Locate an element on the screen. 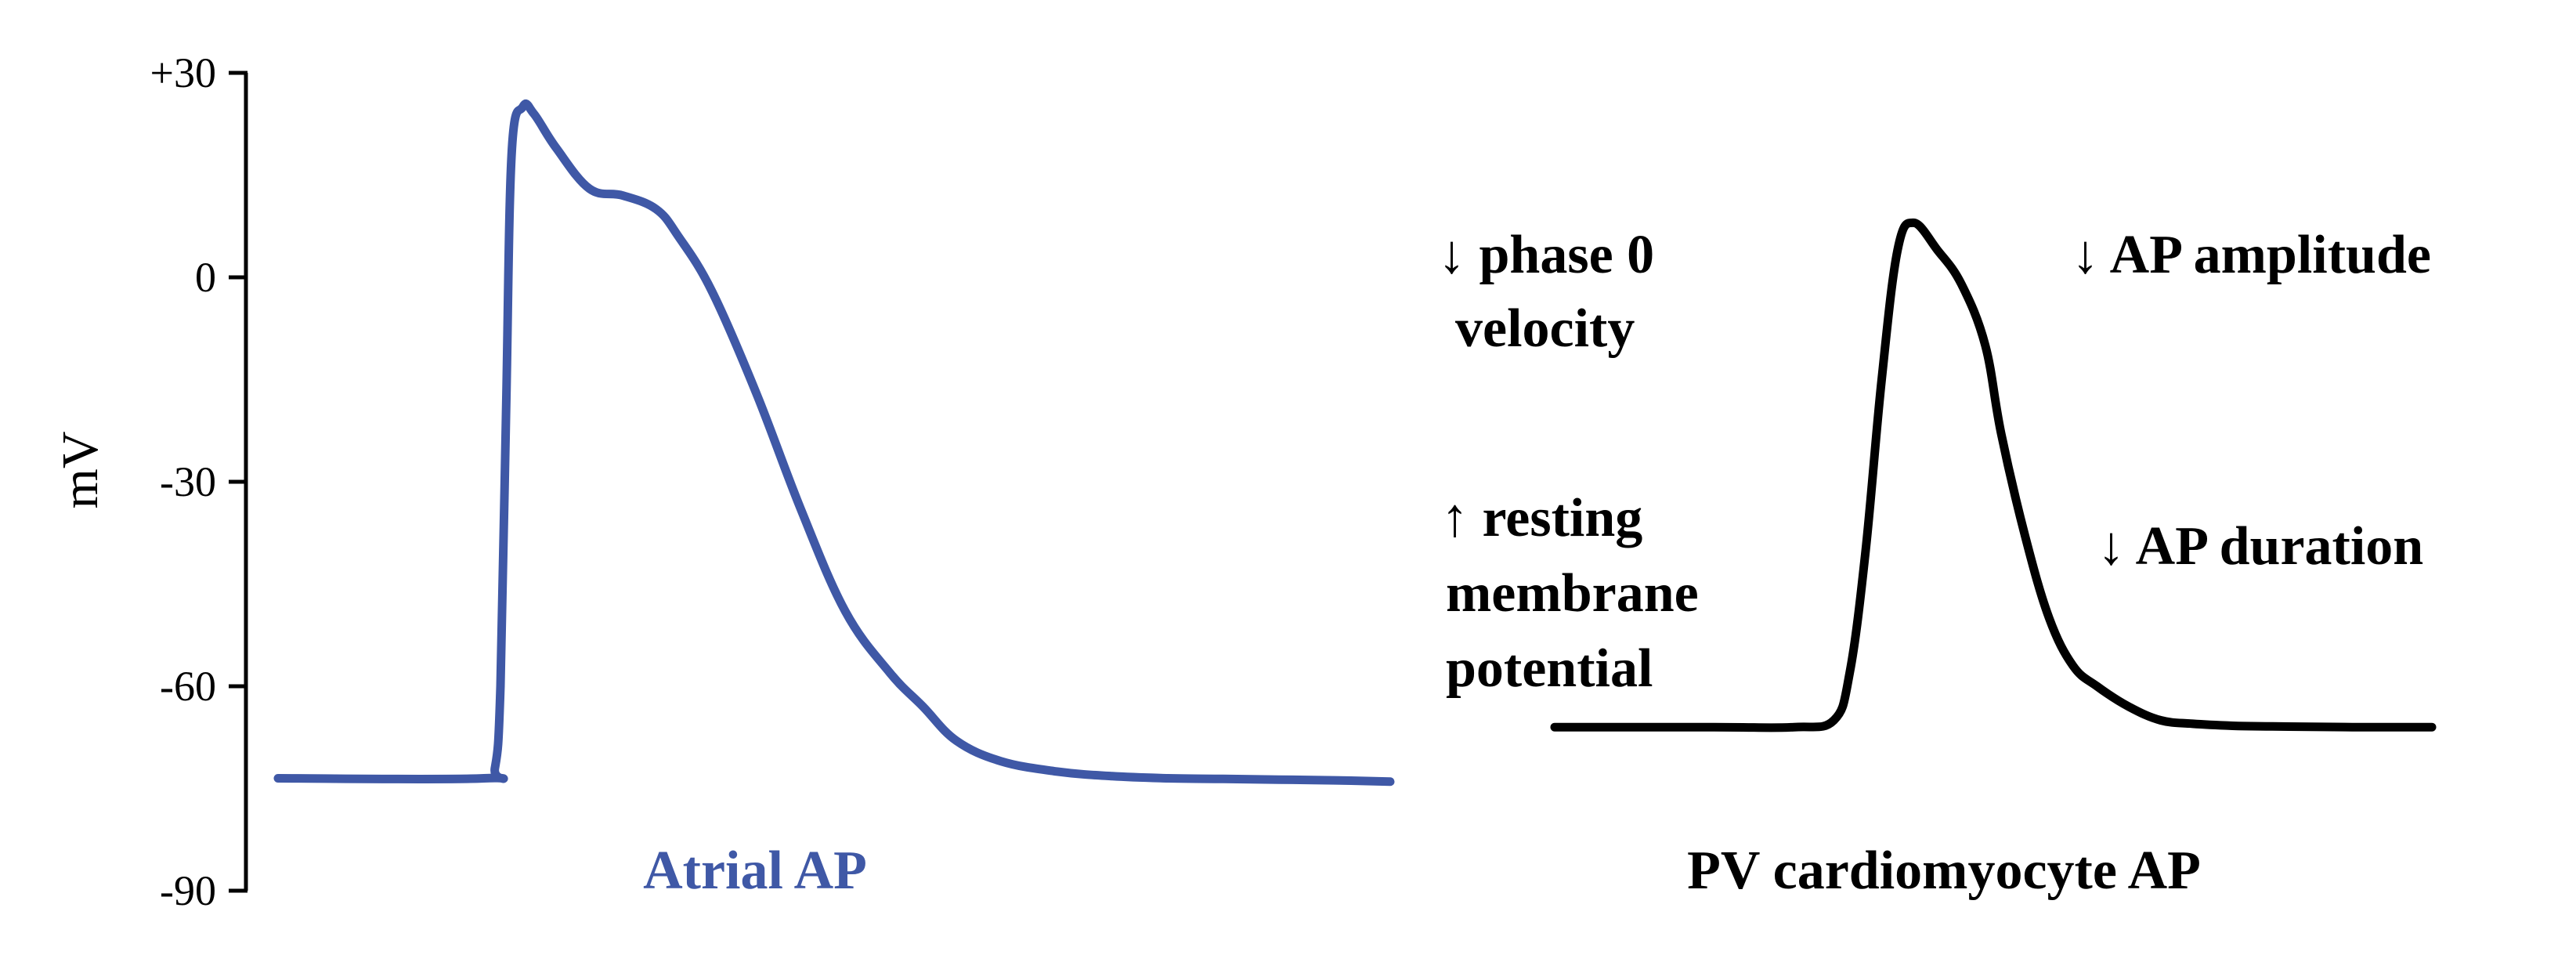 The height and width of the screenshot is (962, 2576). annotation-phase0-line2: velocity is located at coordinates (1545, 328).